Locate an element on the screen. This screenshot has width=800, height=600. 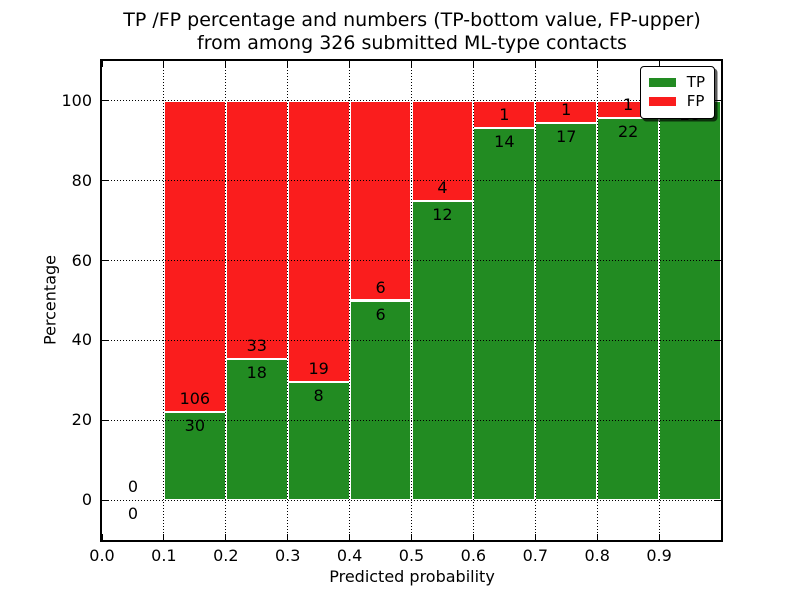
fp-legend-label: FP is located at coordinates (695, 101).